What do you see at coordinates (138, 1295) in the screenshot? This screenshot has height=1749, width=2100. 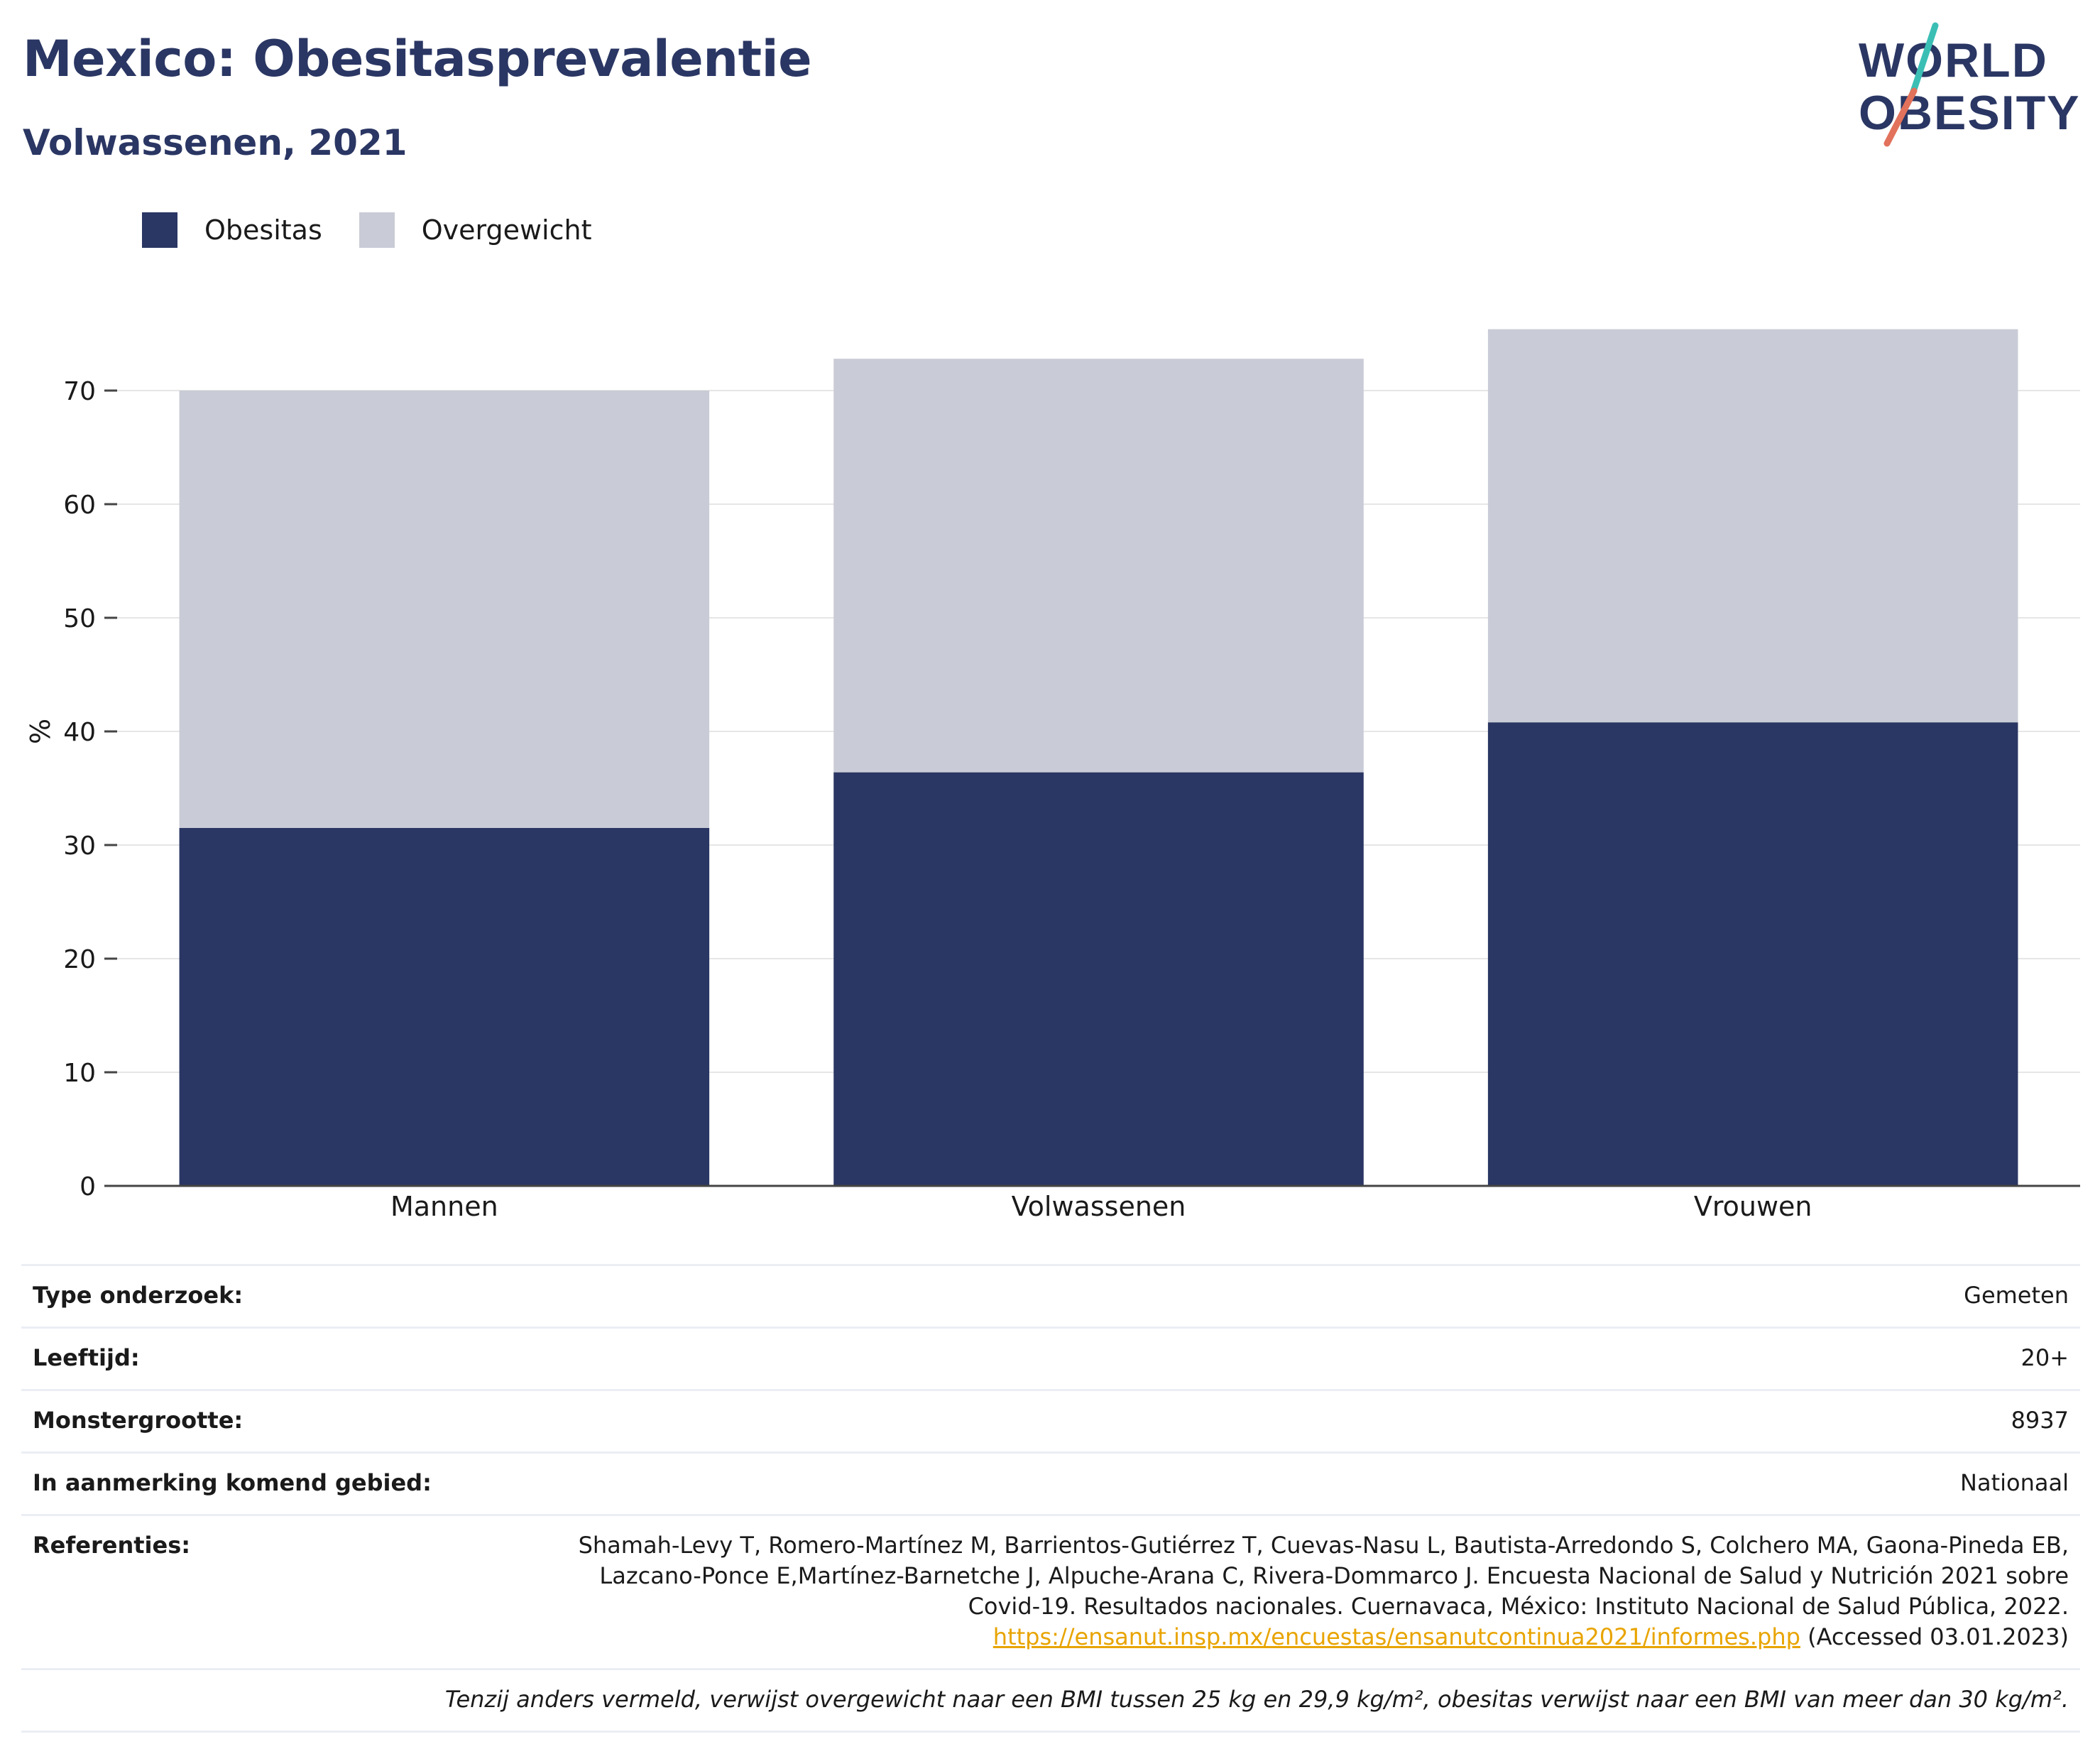 I see `info-label: Type onderzoek:` at bounding box center [138, 1295].